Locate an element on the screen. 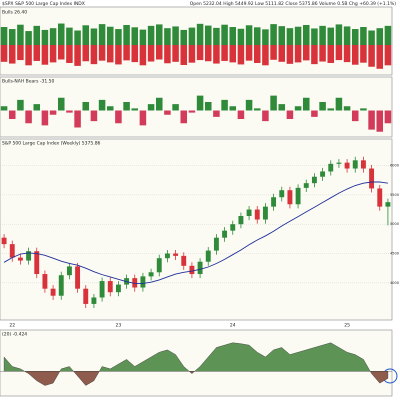 The image size is (400, 400). x-tick-label: 24 is located at coordinates (233, 326).